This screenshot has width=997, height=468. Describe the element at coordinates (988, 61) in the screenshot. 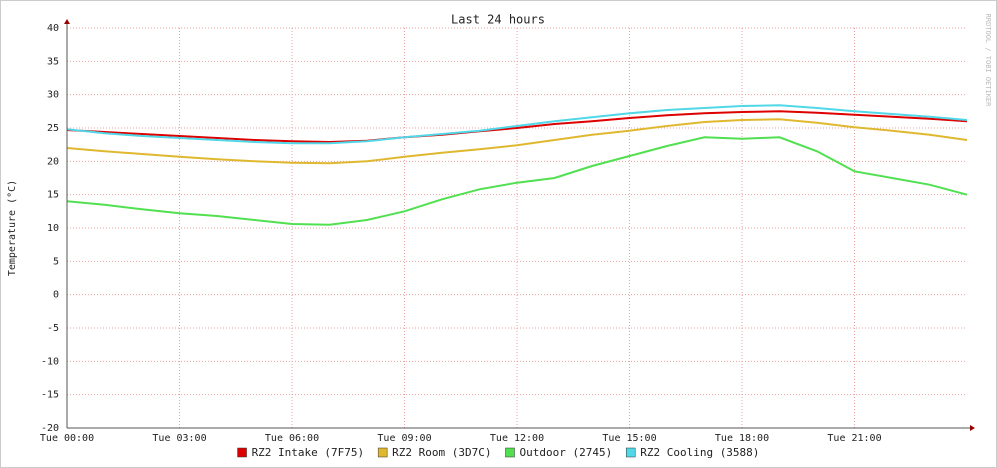

I see `watermark: RRDTOOL / TOBI OETIKER` at that location.